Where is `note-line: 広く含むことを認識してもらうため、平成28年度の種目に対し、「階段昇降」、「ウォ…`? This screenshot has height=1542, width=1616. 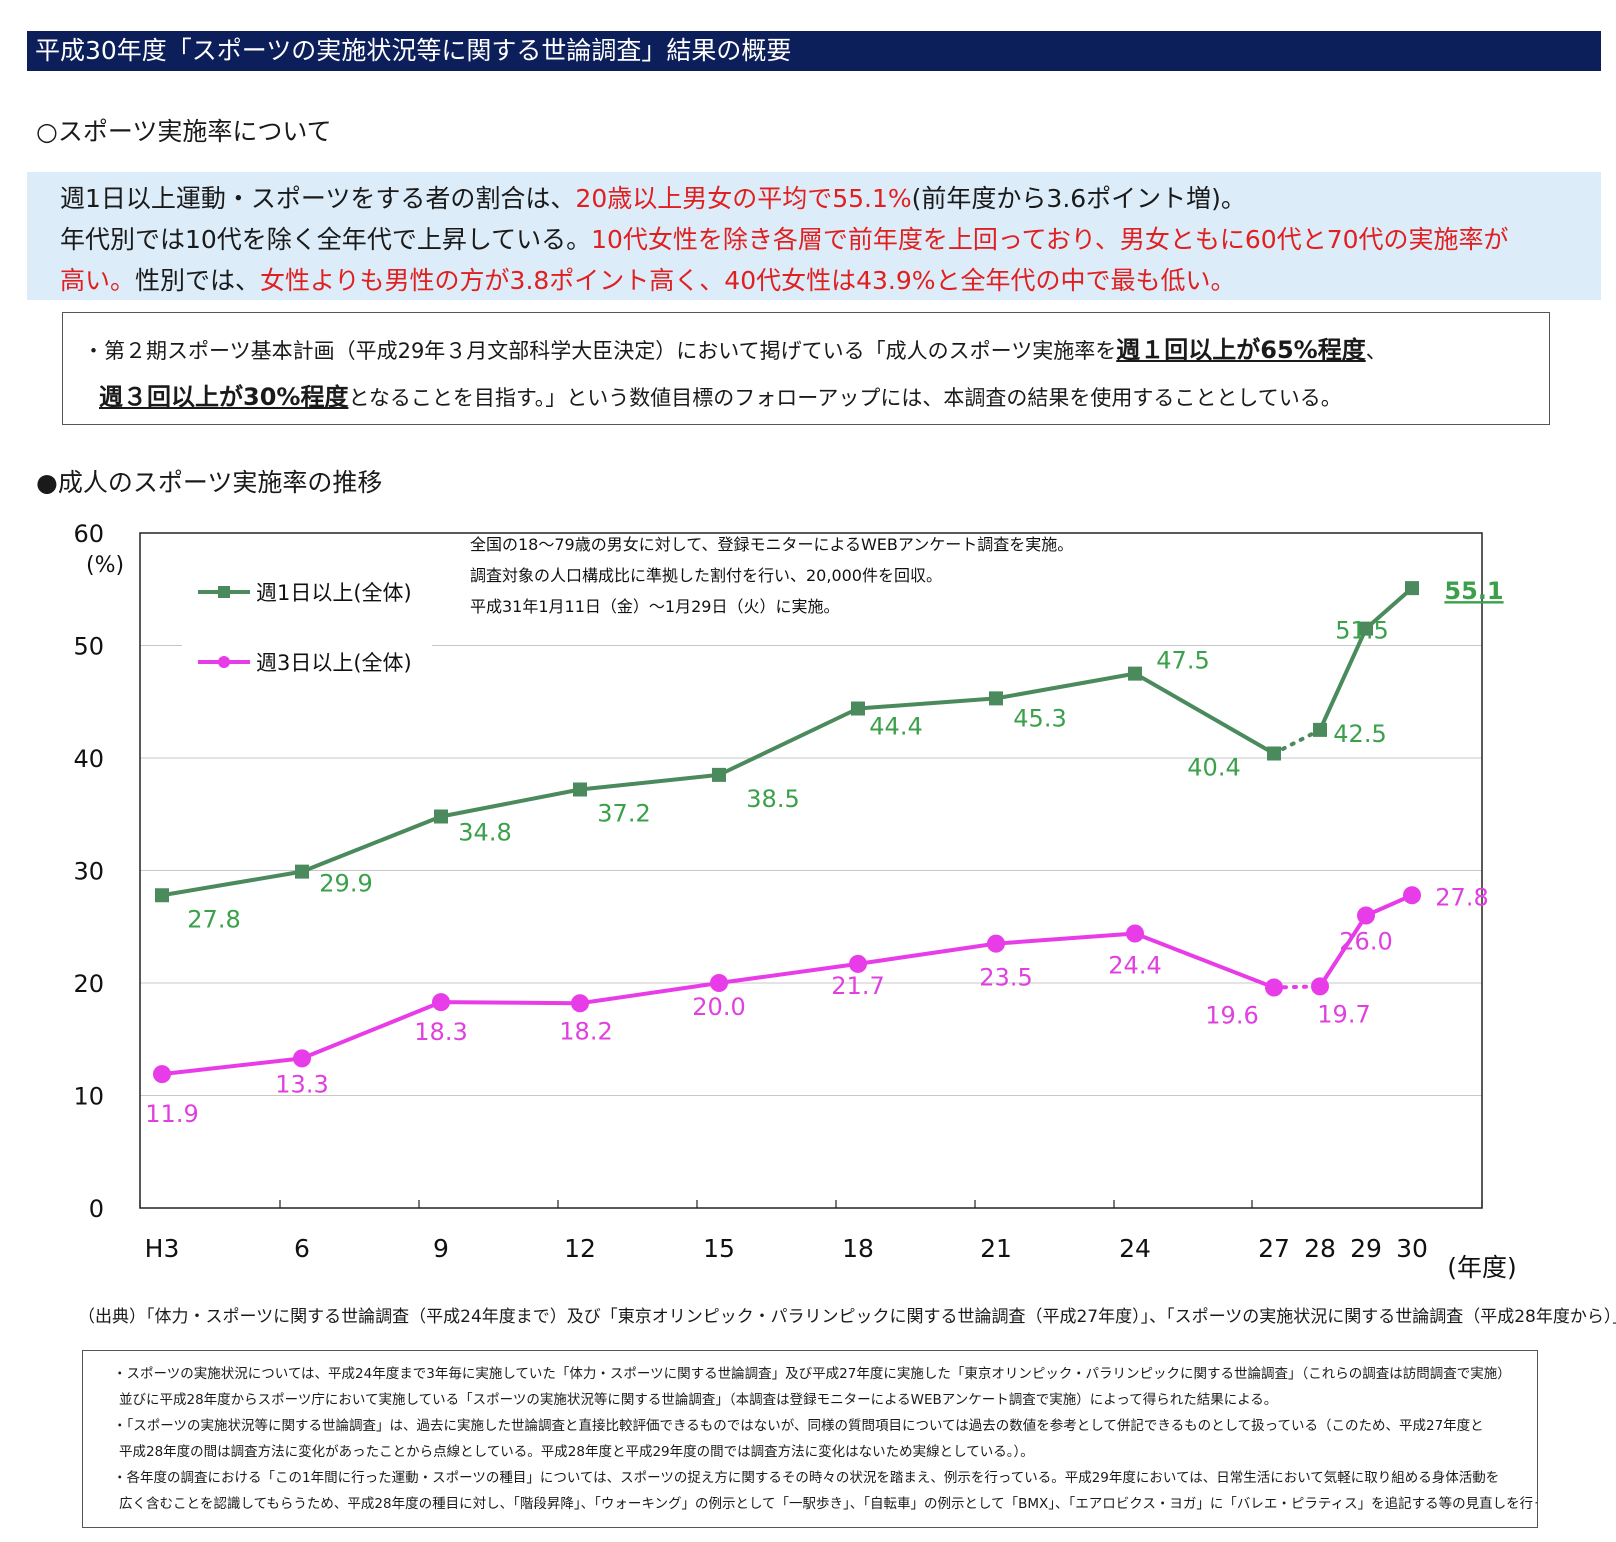 note-line: 広く含むことを認識してもらうため、平成28年度の種目に対し、「階段昇降」、「ウォ… is located at coordinates (828, 1504).